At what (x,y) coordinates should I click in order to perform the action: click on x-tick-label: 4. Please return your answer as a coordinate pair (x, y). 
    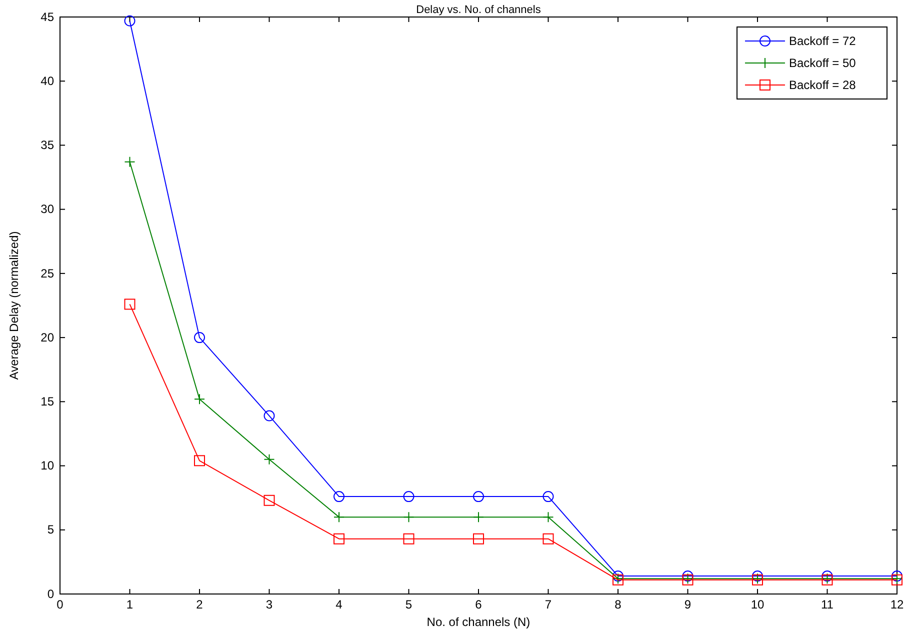
    Looking at the image, I should click on (339, 605).